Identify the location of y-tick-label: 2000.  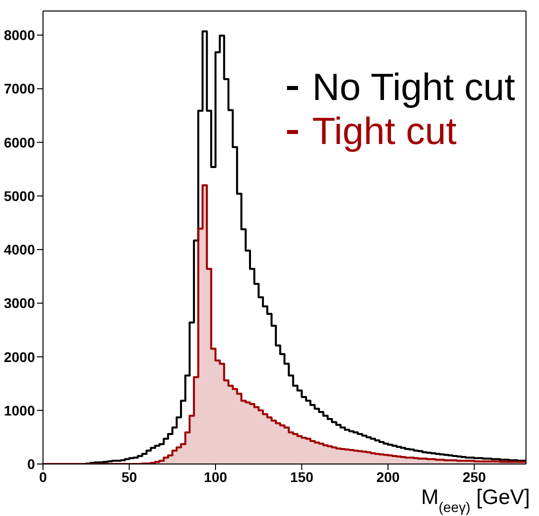
(20, 356).